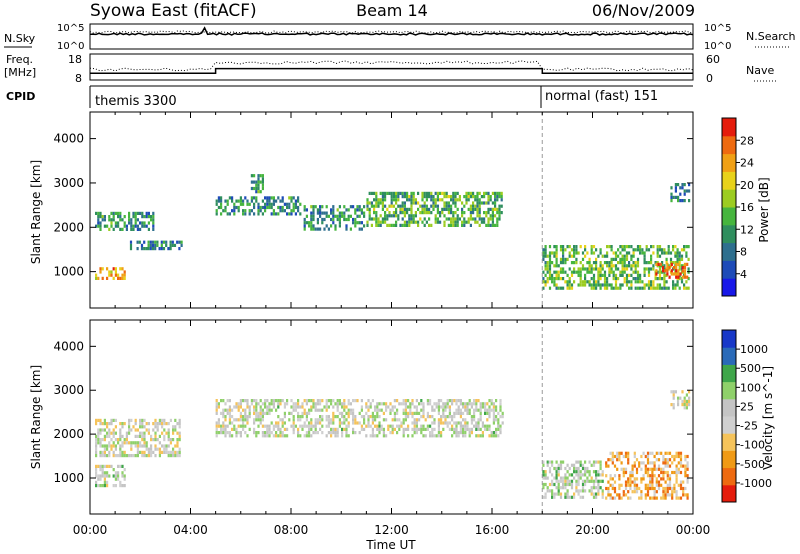 This screenshot has width=800, height=554. I want to click on y-tick-label: 3000, so click(68, 390).